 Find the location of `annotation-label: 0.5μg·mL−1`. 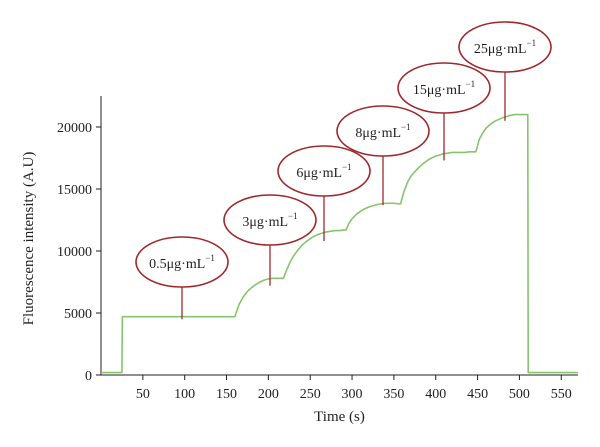

annotation-label: 0.5μg·mL−1 is located at coordinates (182, 262).